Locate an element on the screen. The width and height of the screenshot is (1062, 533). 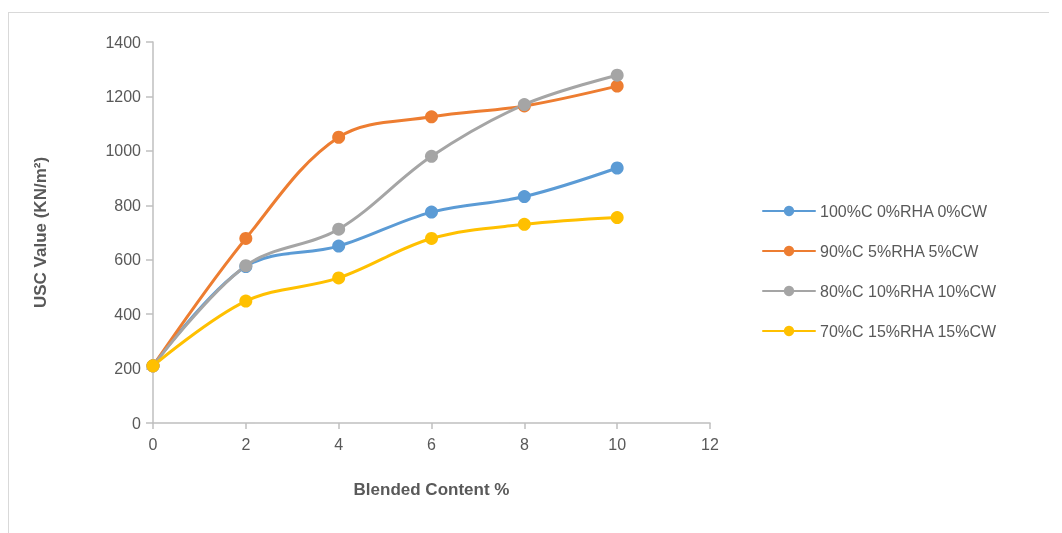
legend-label: 100%C 0%RHA 0%CW is located at coordinates (904, 211).